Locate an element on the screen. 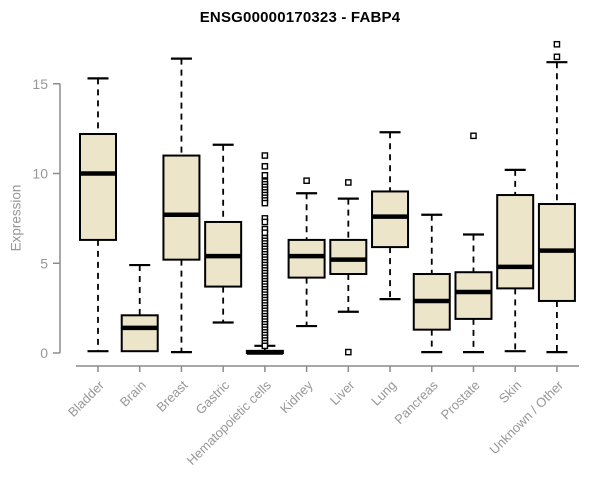 This screenshot has height=500, width=600. x-category-label: Unknown / Other is located at coordinates (526, 417).